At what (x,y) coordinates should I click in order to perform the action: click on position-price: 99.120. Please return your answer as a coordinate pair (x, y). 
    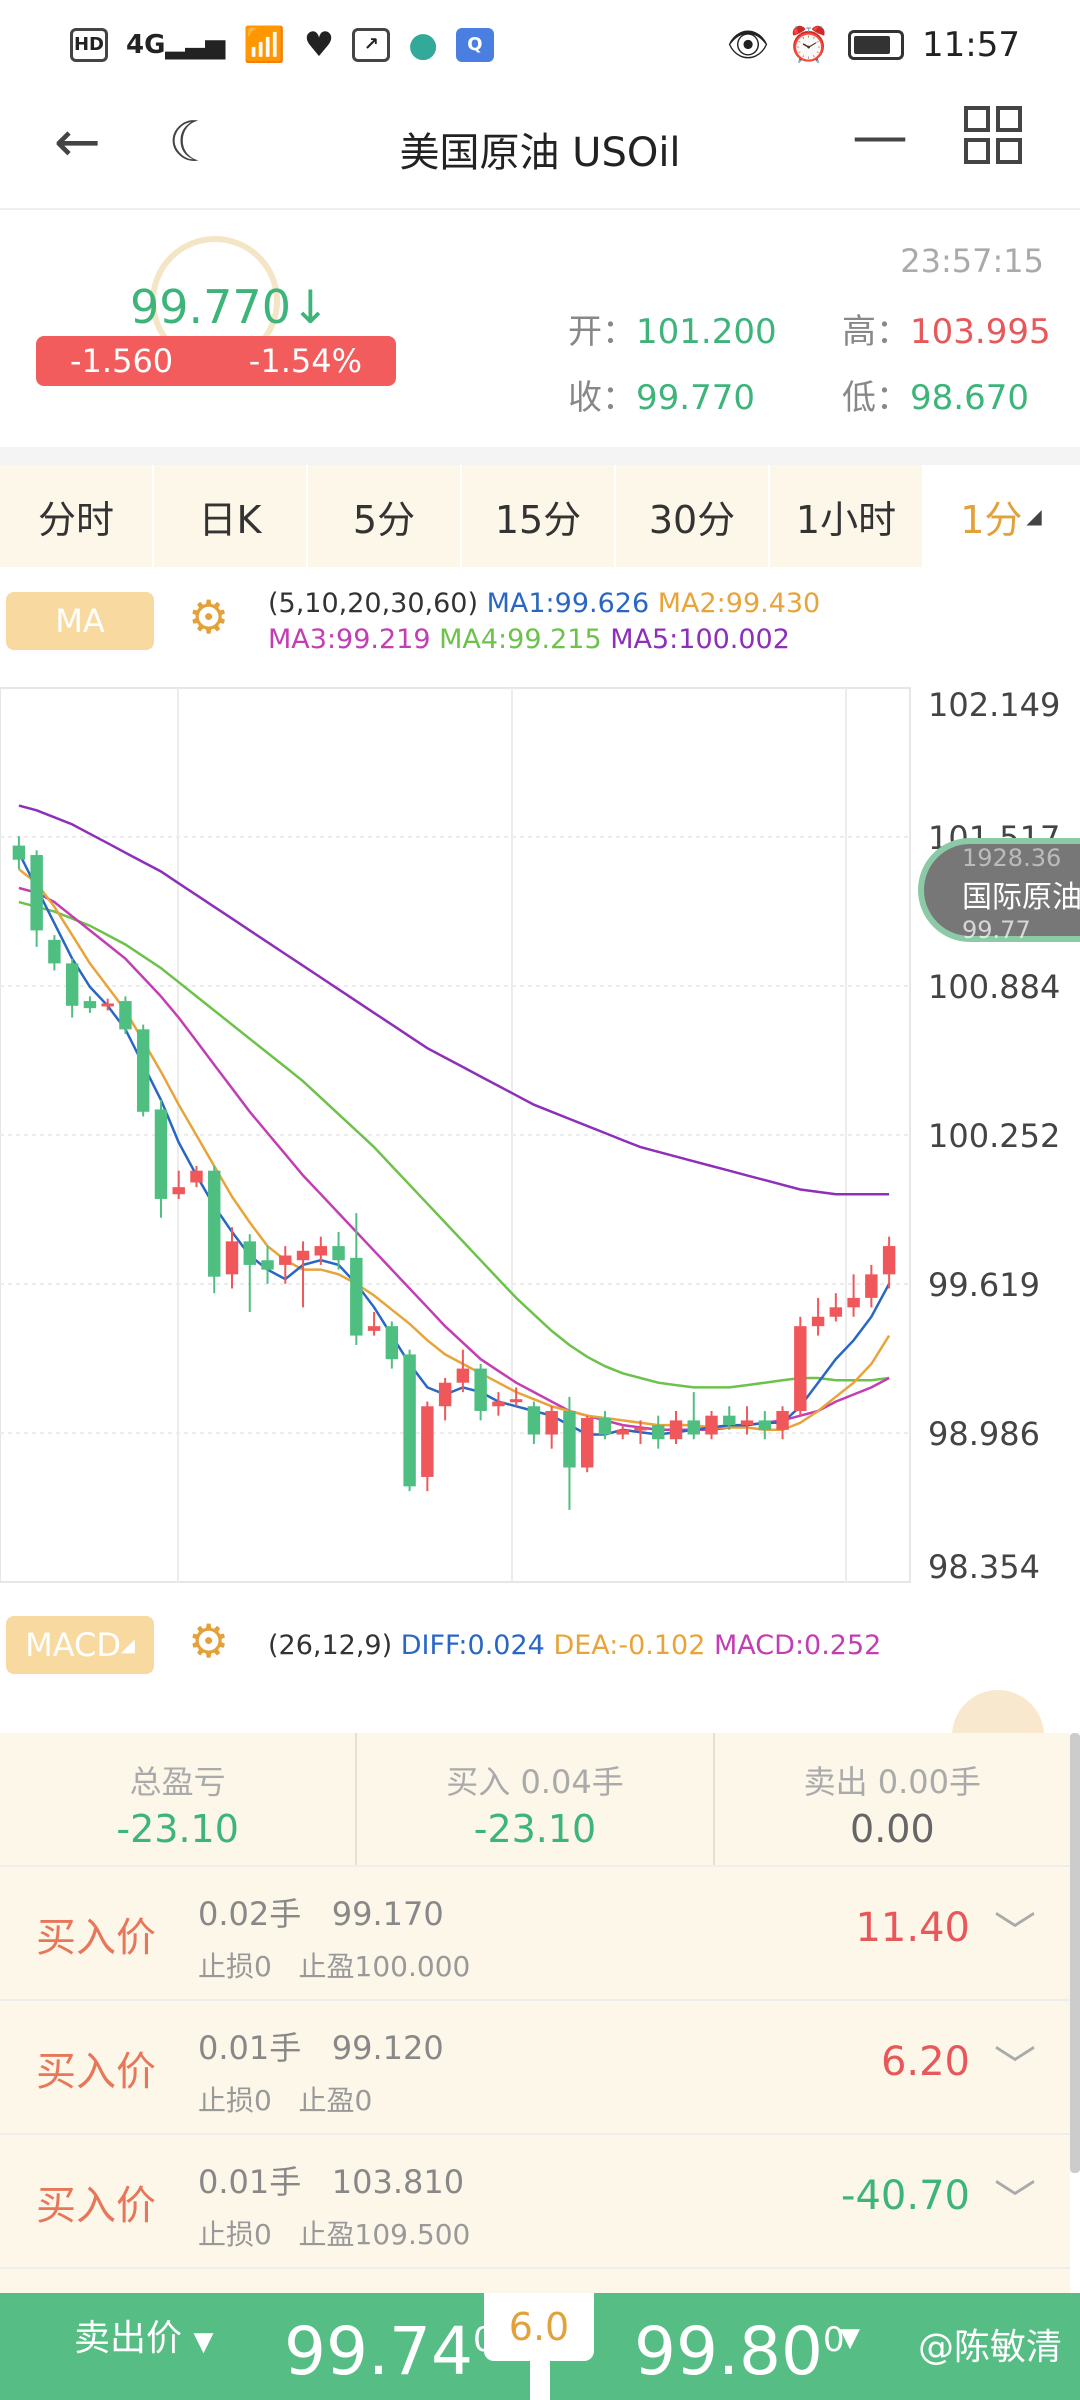
    Looking at the image, I should click on (387, 2048).